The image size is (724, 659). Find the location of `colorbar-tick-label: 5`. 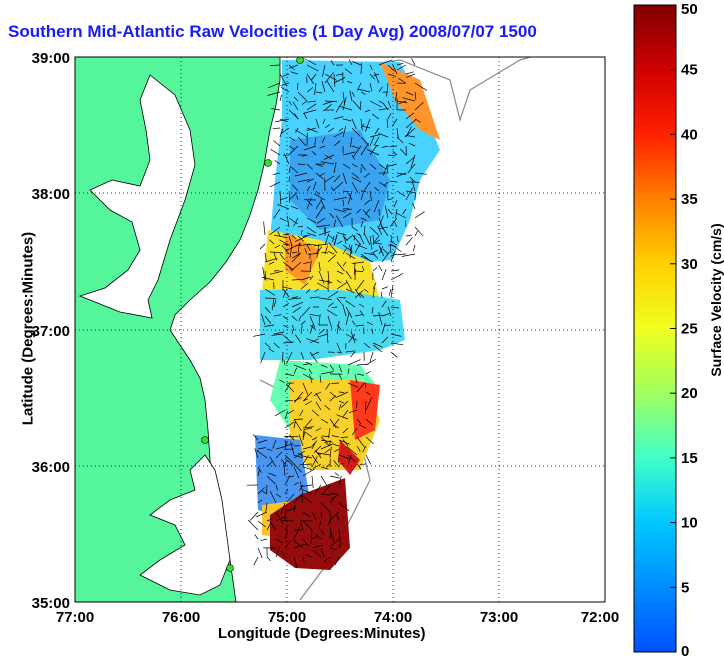

colorbar-tick-label: 5 is located at coordinates (685, 587).